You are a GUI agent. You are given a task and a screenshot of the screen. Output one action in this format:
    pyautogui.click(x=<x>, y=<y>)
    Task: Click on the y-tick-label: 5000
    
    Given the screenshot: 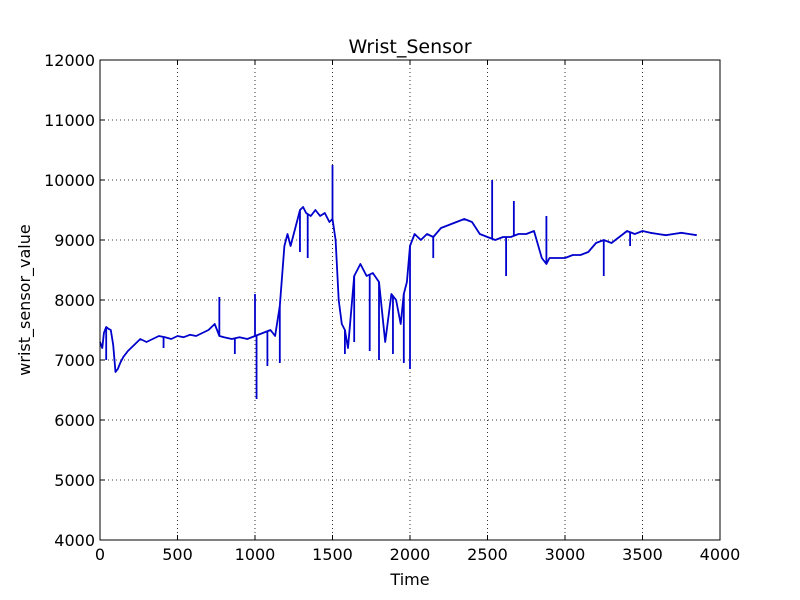 What is the action you would take?
    pyautogui.click(x=74, y=480)
    